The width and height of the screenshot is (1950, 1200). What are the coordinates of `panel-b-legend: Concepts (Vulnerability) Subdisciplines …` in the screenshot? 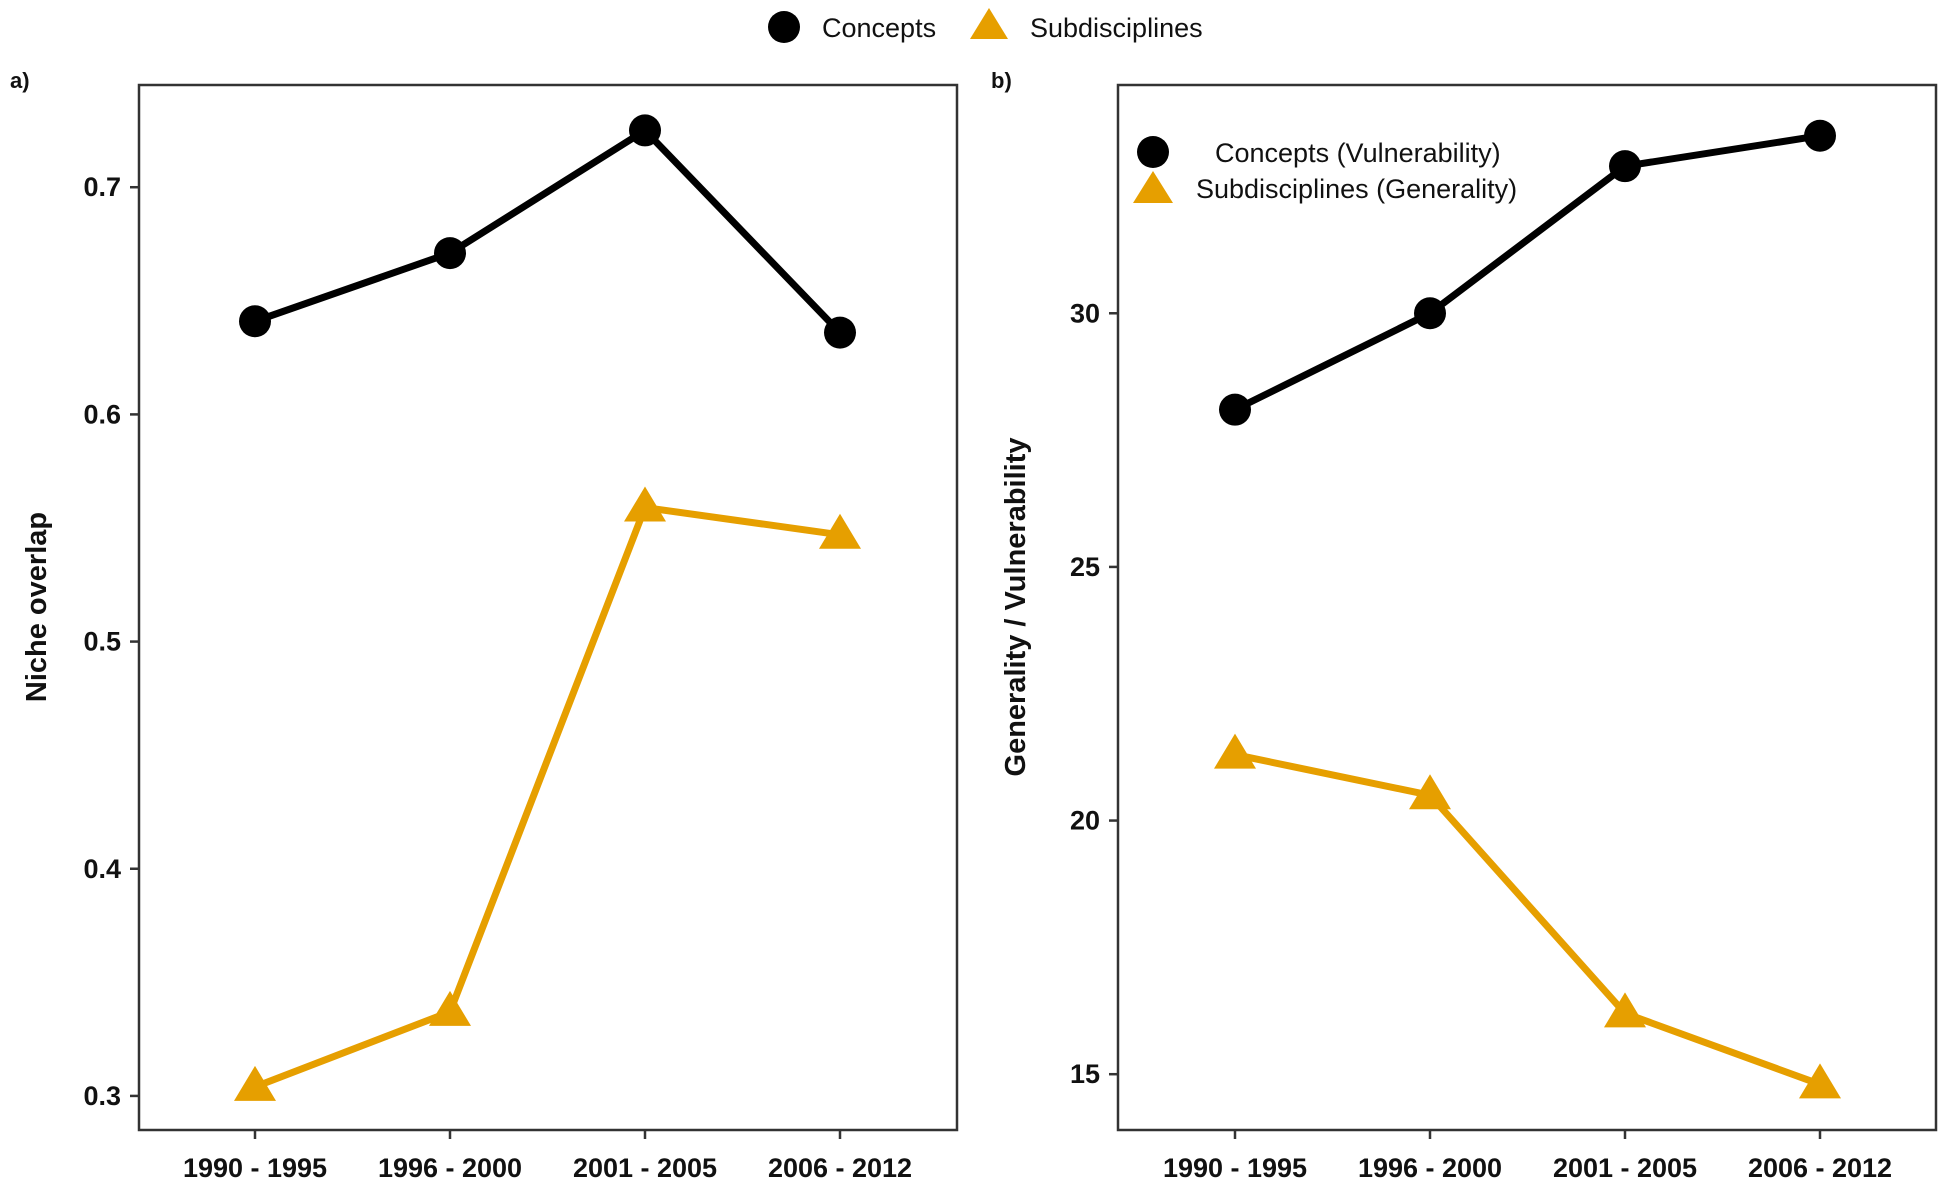 It's located at (1325, 170).